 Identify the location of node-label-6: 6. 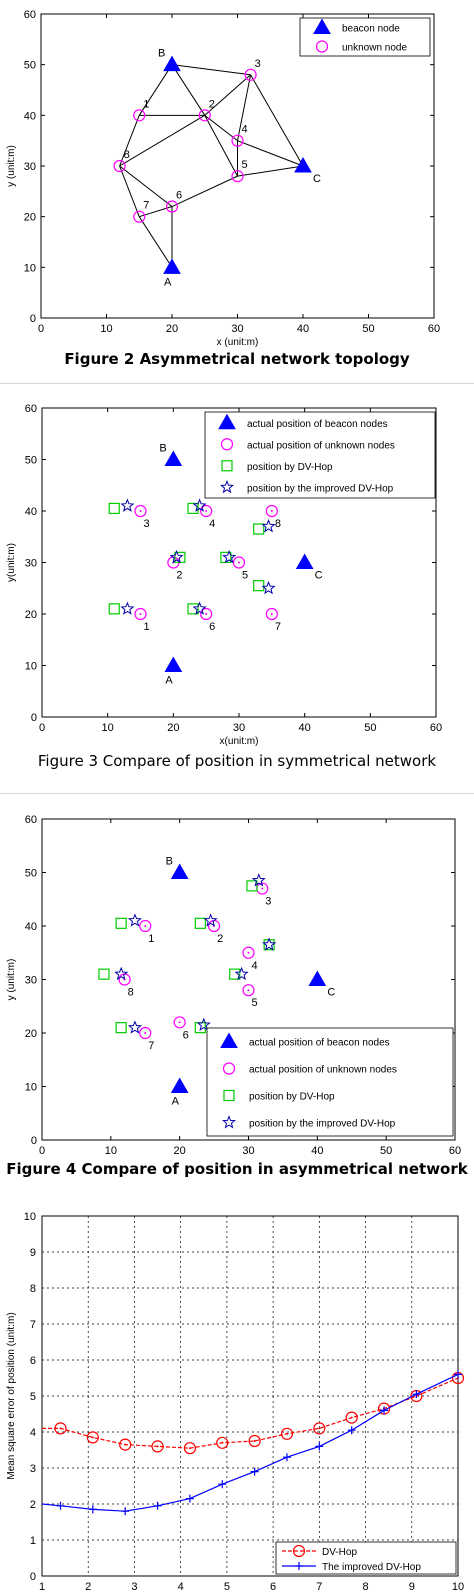
(179, 196).